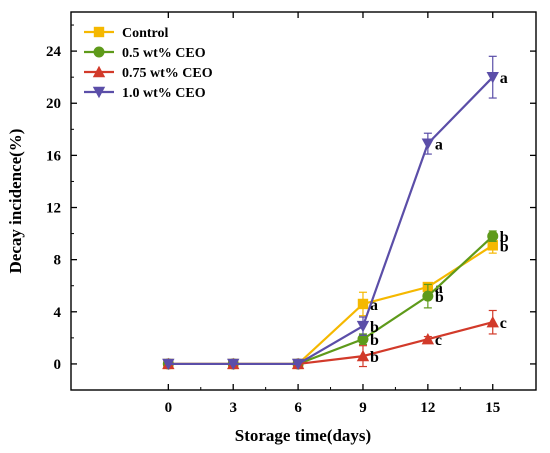 The height and width of the screenshot is (453, 550). Describe the element at coordinates (492, 408) in the screenshot. I see `x-tick-label: 15` at that location.